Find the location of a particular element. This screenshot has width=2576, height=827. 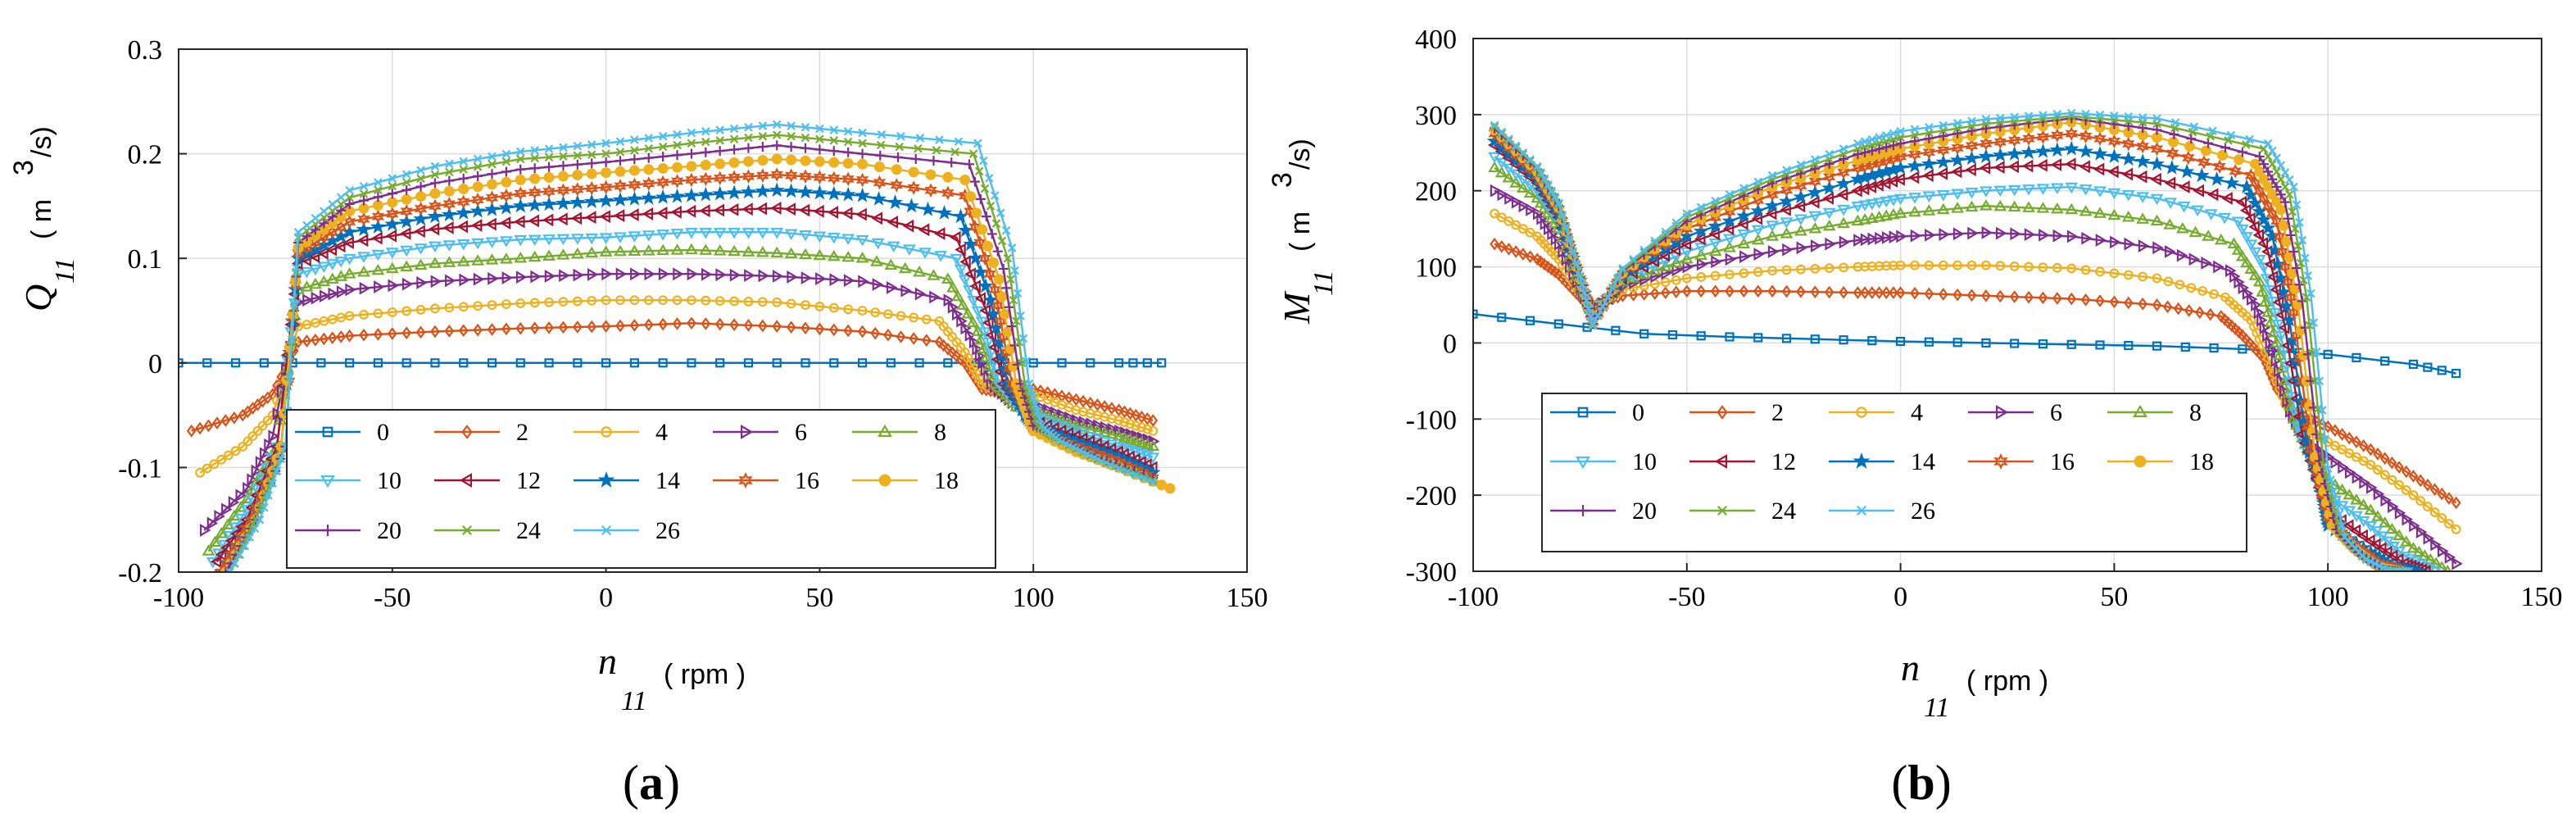

y-tick-label: 0 is located at coordinates (1450, 344).